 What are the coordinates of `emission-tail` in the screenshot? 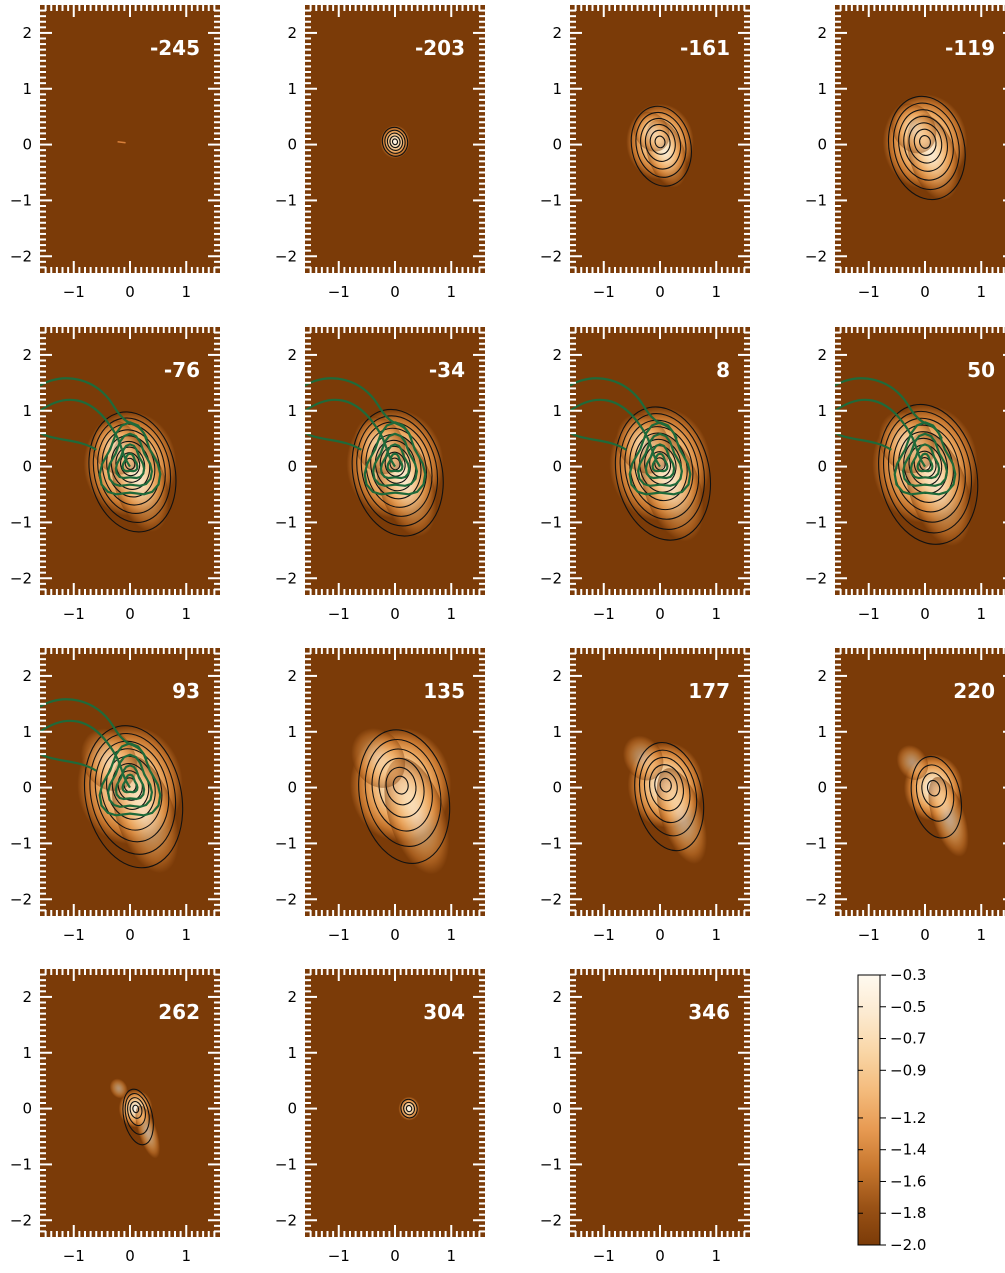 It's located at (148, 1132).